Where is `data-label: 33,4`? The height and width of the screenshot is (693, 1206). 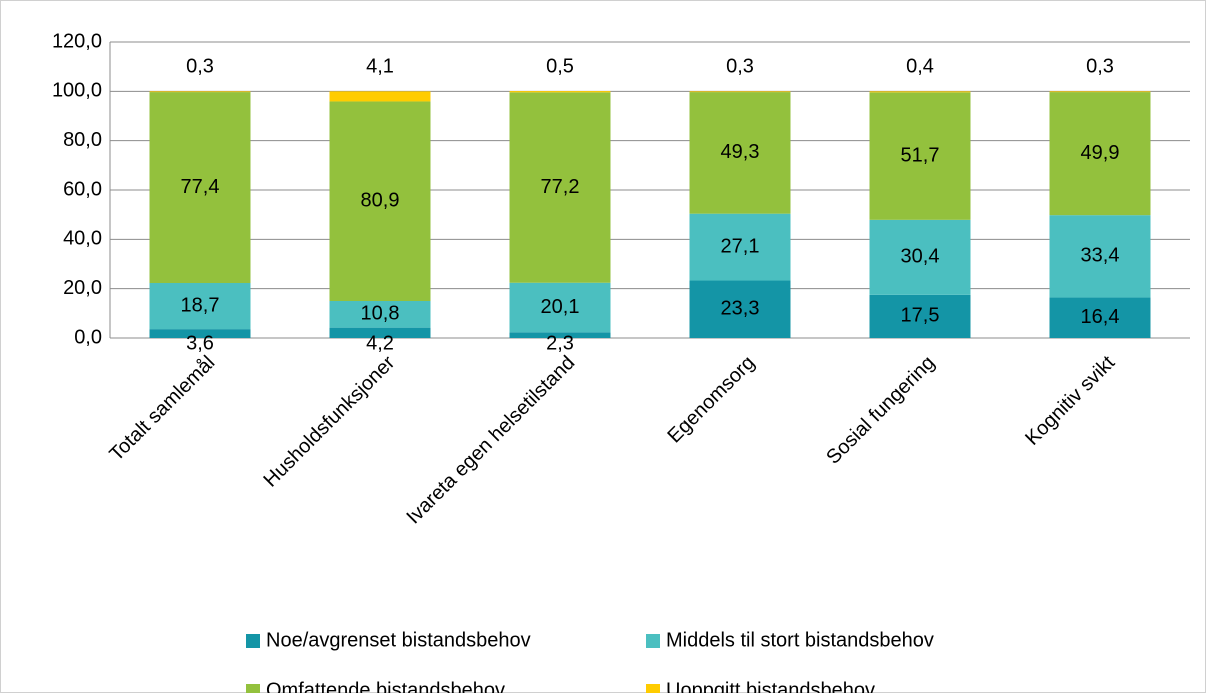 data-label: 33,4 is located at coordinates (1100, 256).